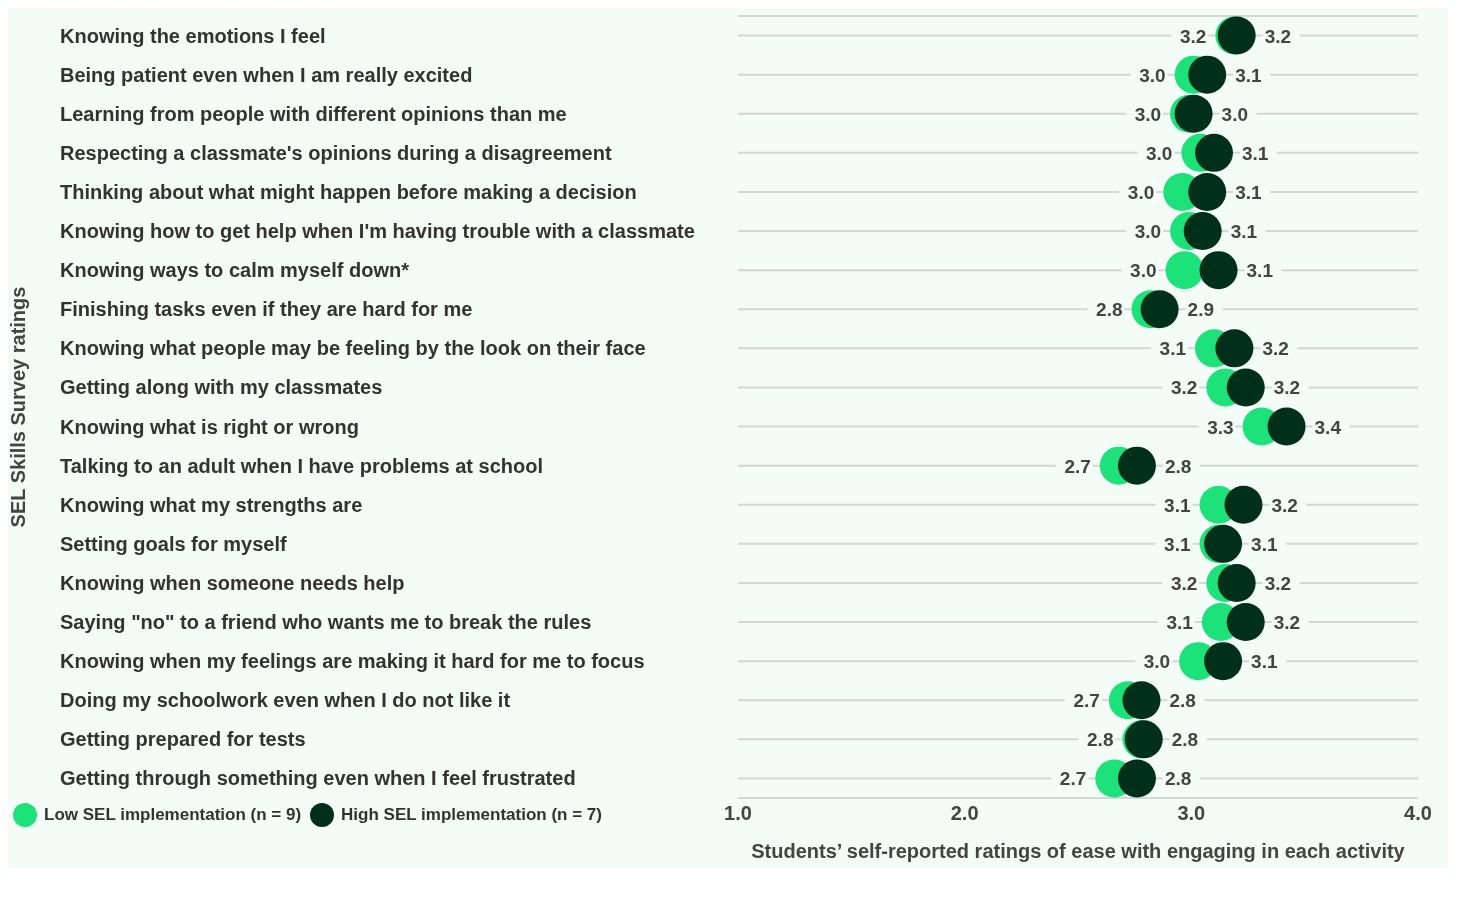 Image resolution: width=1465 pixels, height=924 pixels. What do you see at coordinates (1328, 427) in the screenshot?
I see `data-label: 3.4` at bounding box center [1328, 427].